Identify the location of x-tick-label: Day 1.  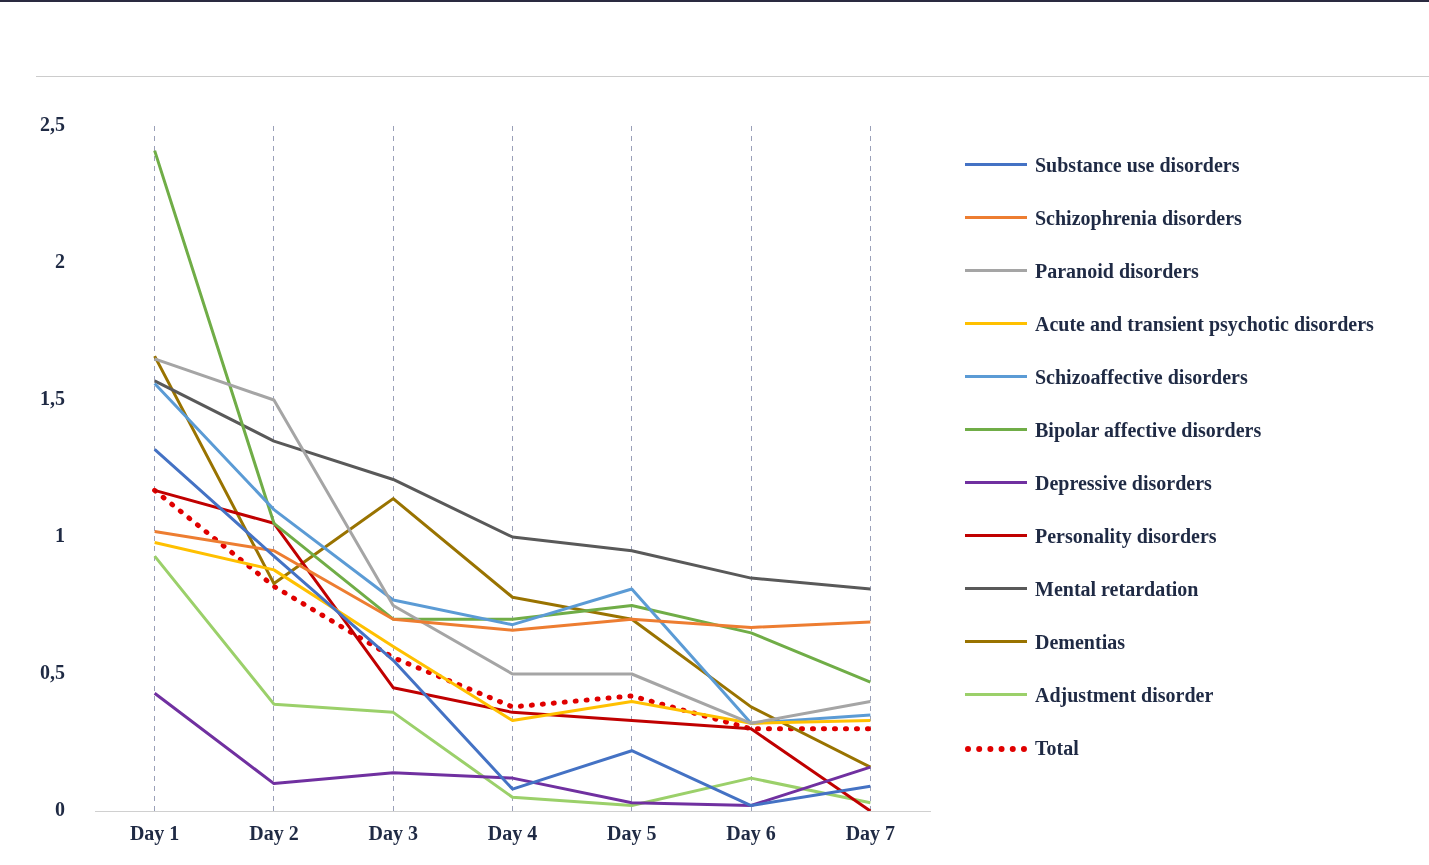
(154, 834).